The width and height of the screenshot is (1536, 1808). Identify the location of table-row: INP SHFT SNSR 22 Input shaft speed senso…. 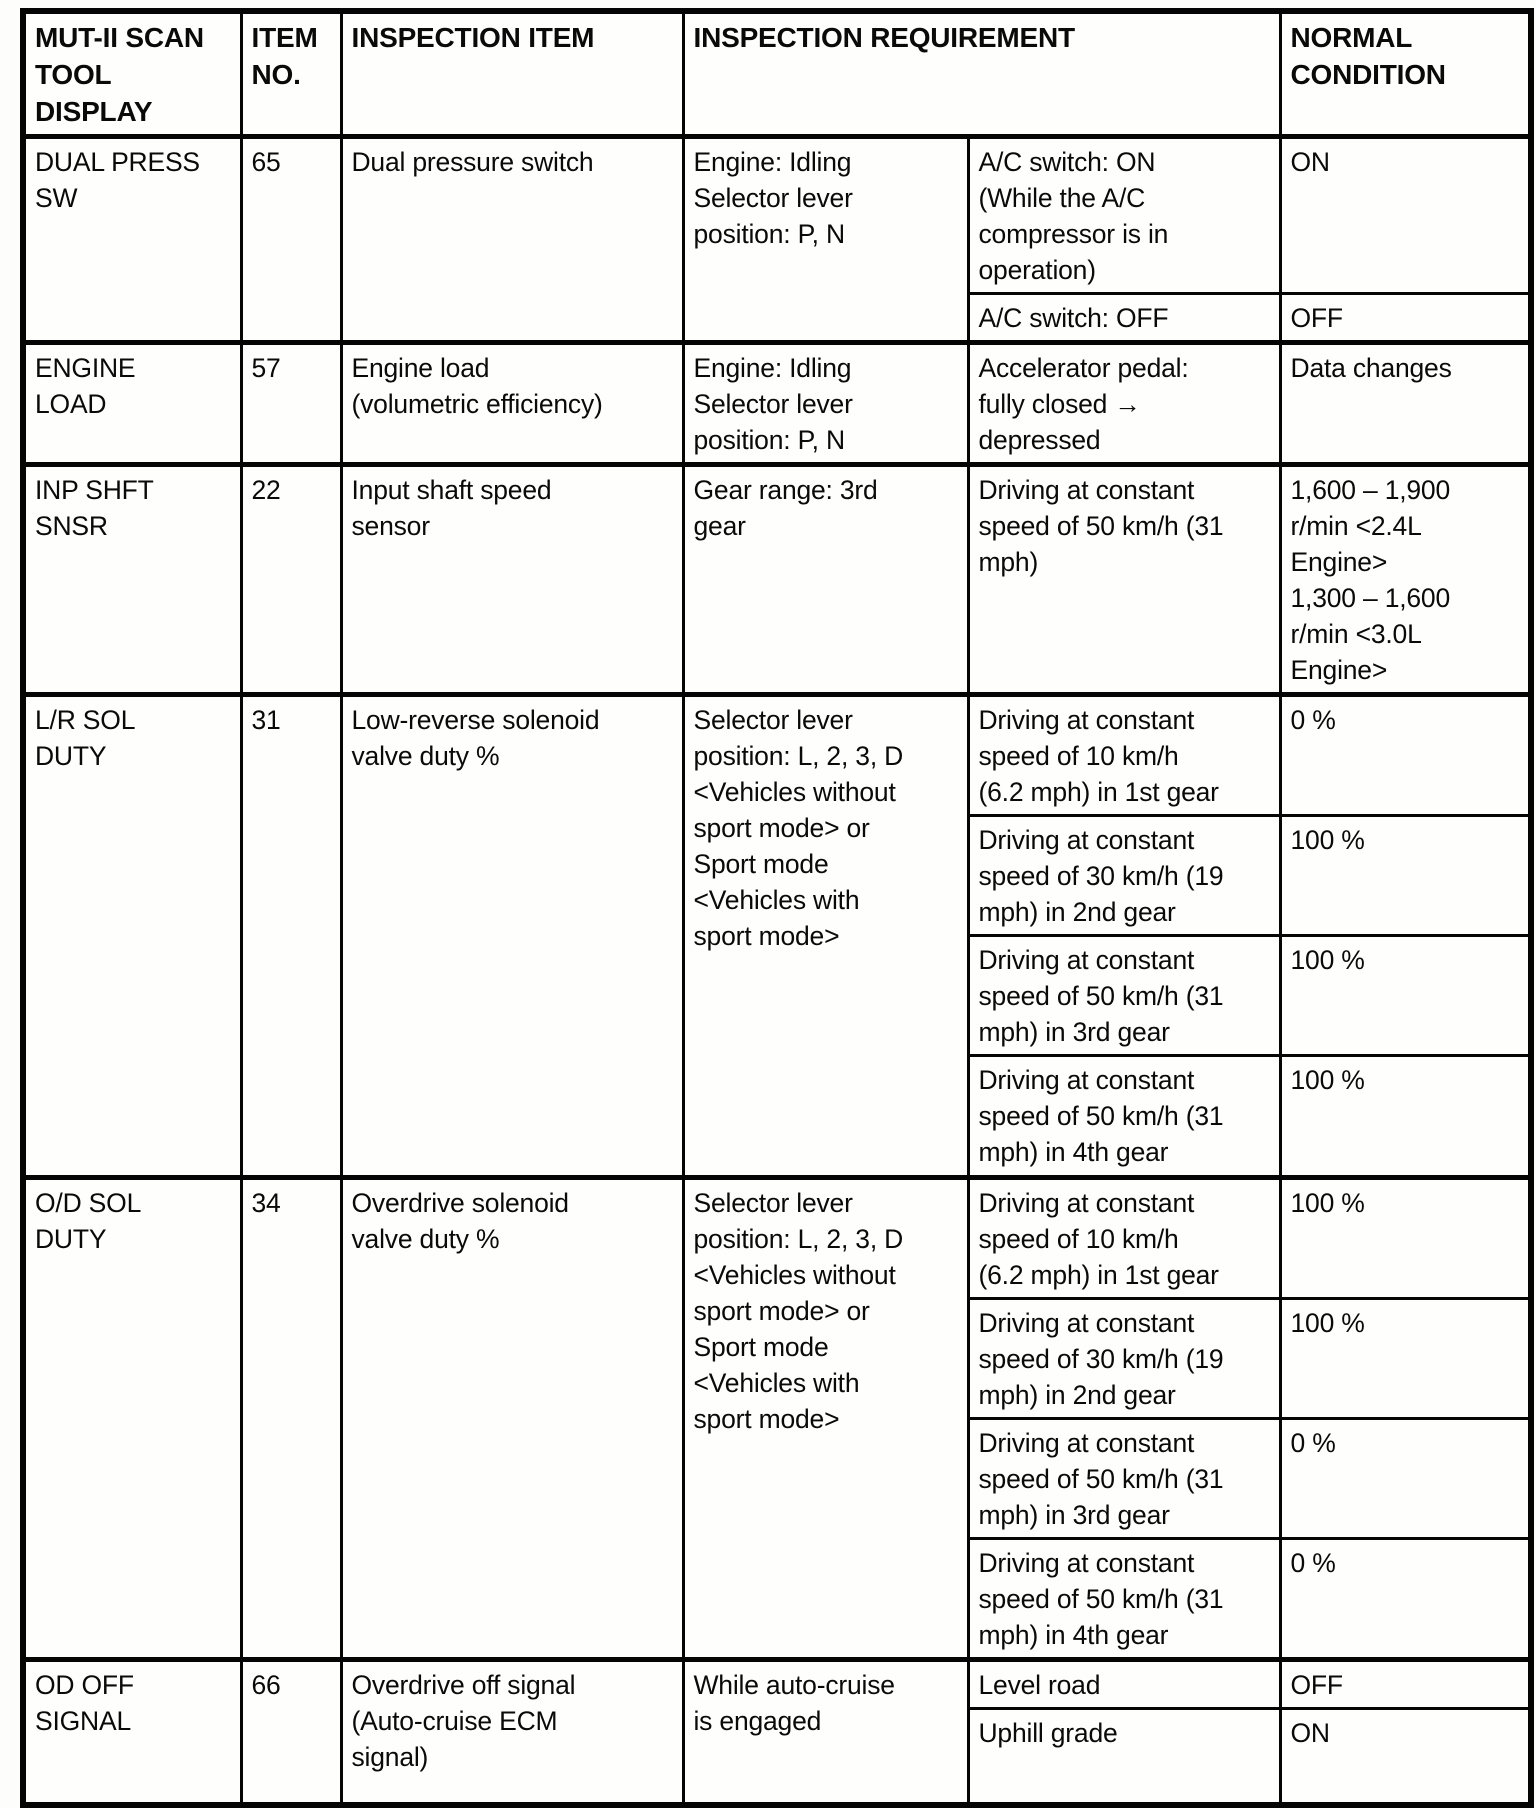
(777, 579).